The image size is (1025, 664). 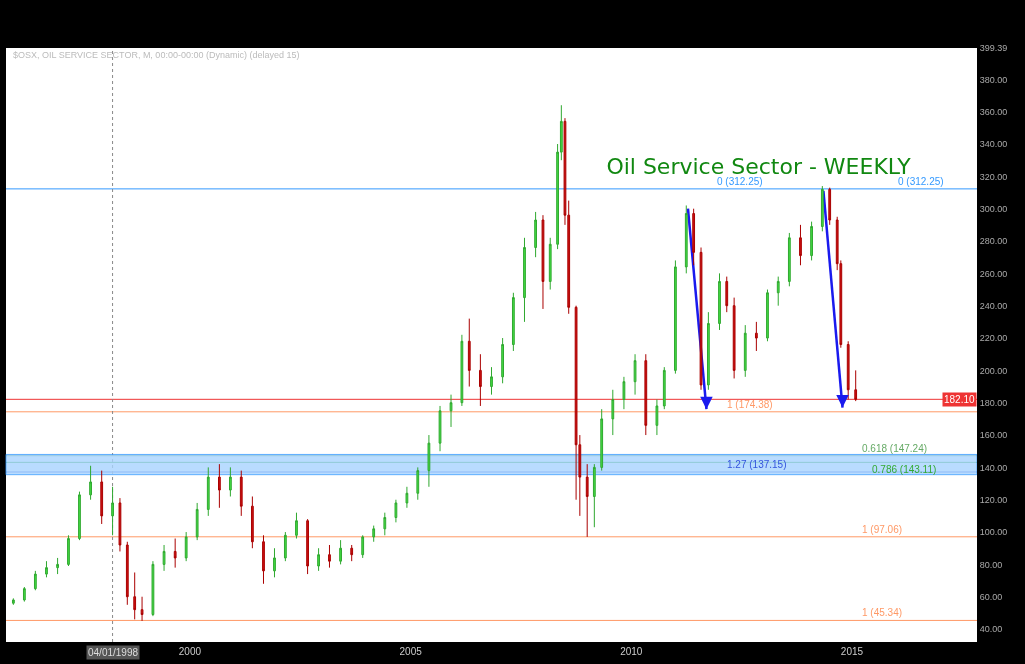 What do you see at coordinates (991, 629) in the screenshot?
I see `y-tick-label: 40.00` at bounding box center [991, 629].